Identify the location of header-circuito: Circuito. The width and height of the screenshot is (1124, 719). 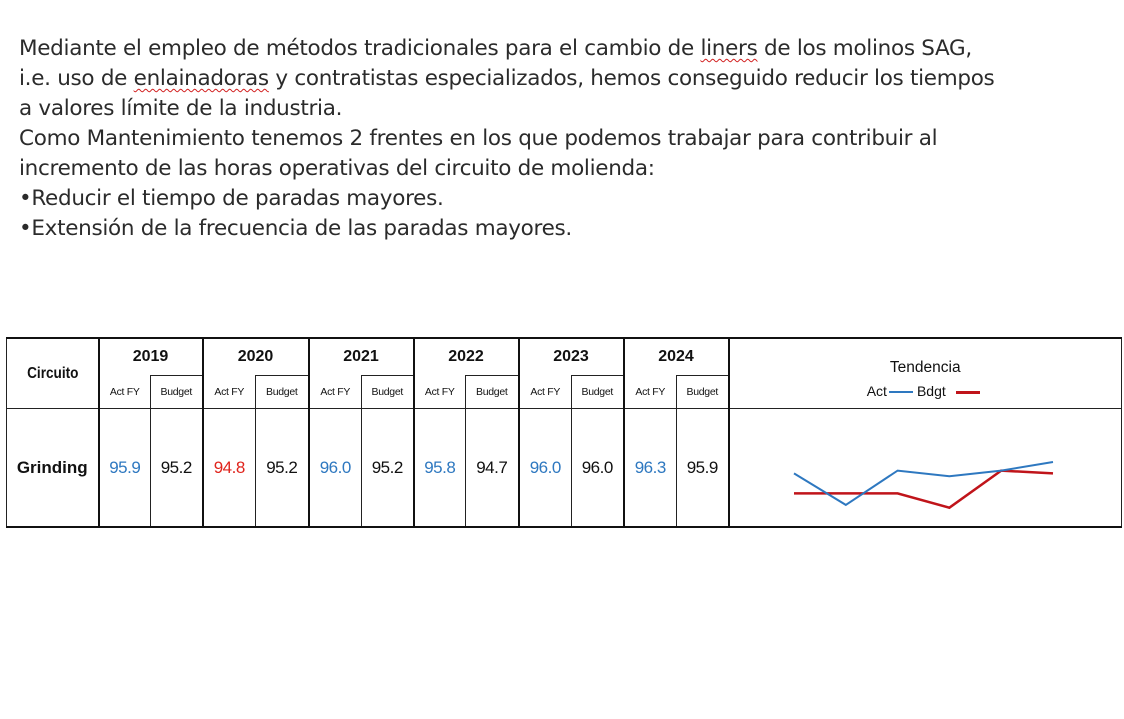
(52, 373).